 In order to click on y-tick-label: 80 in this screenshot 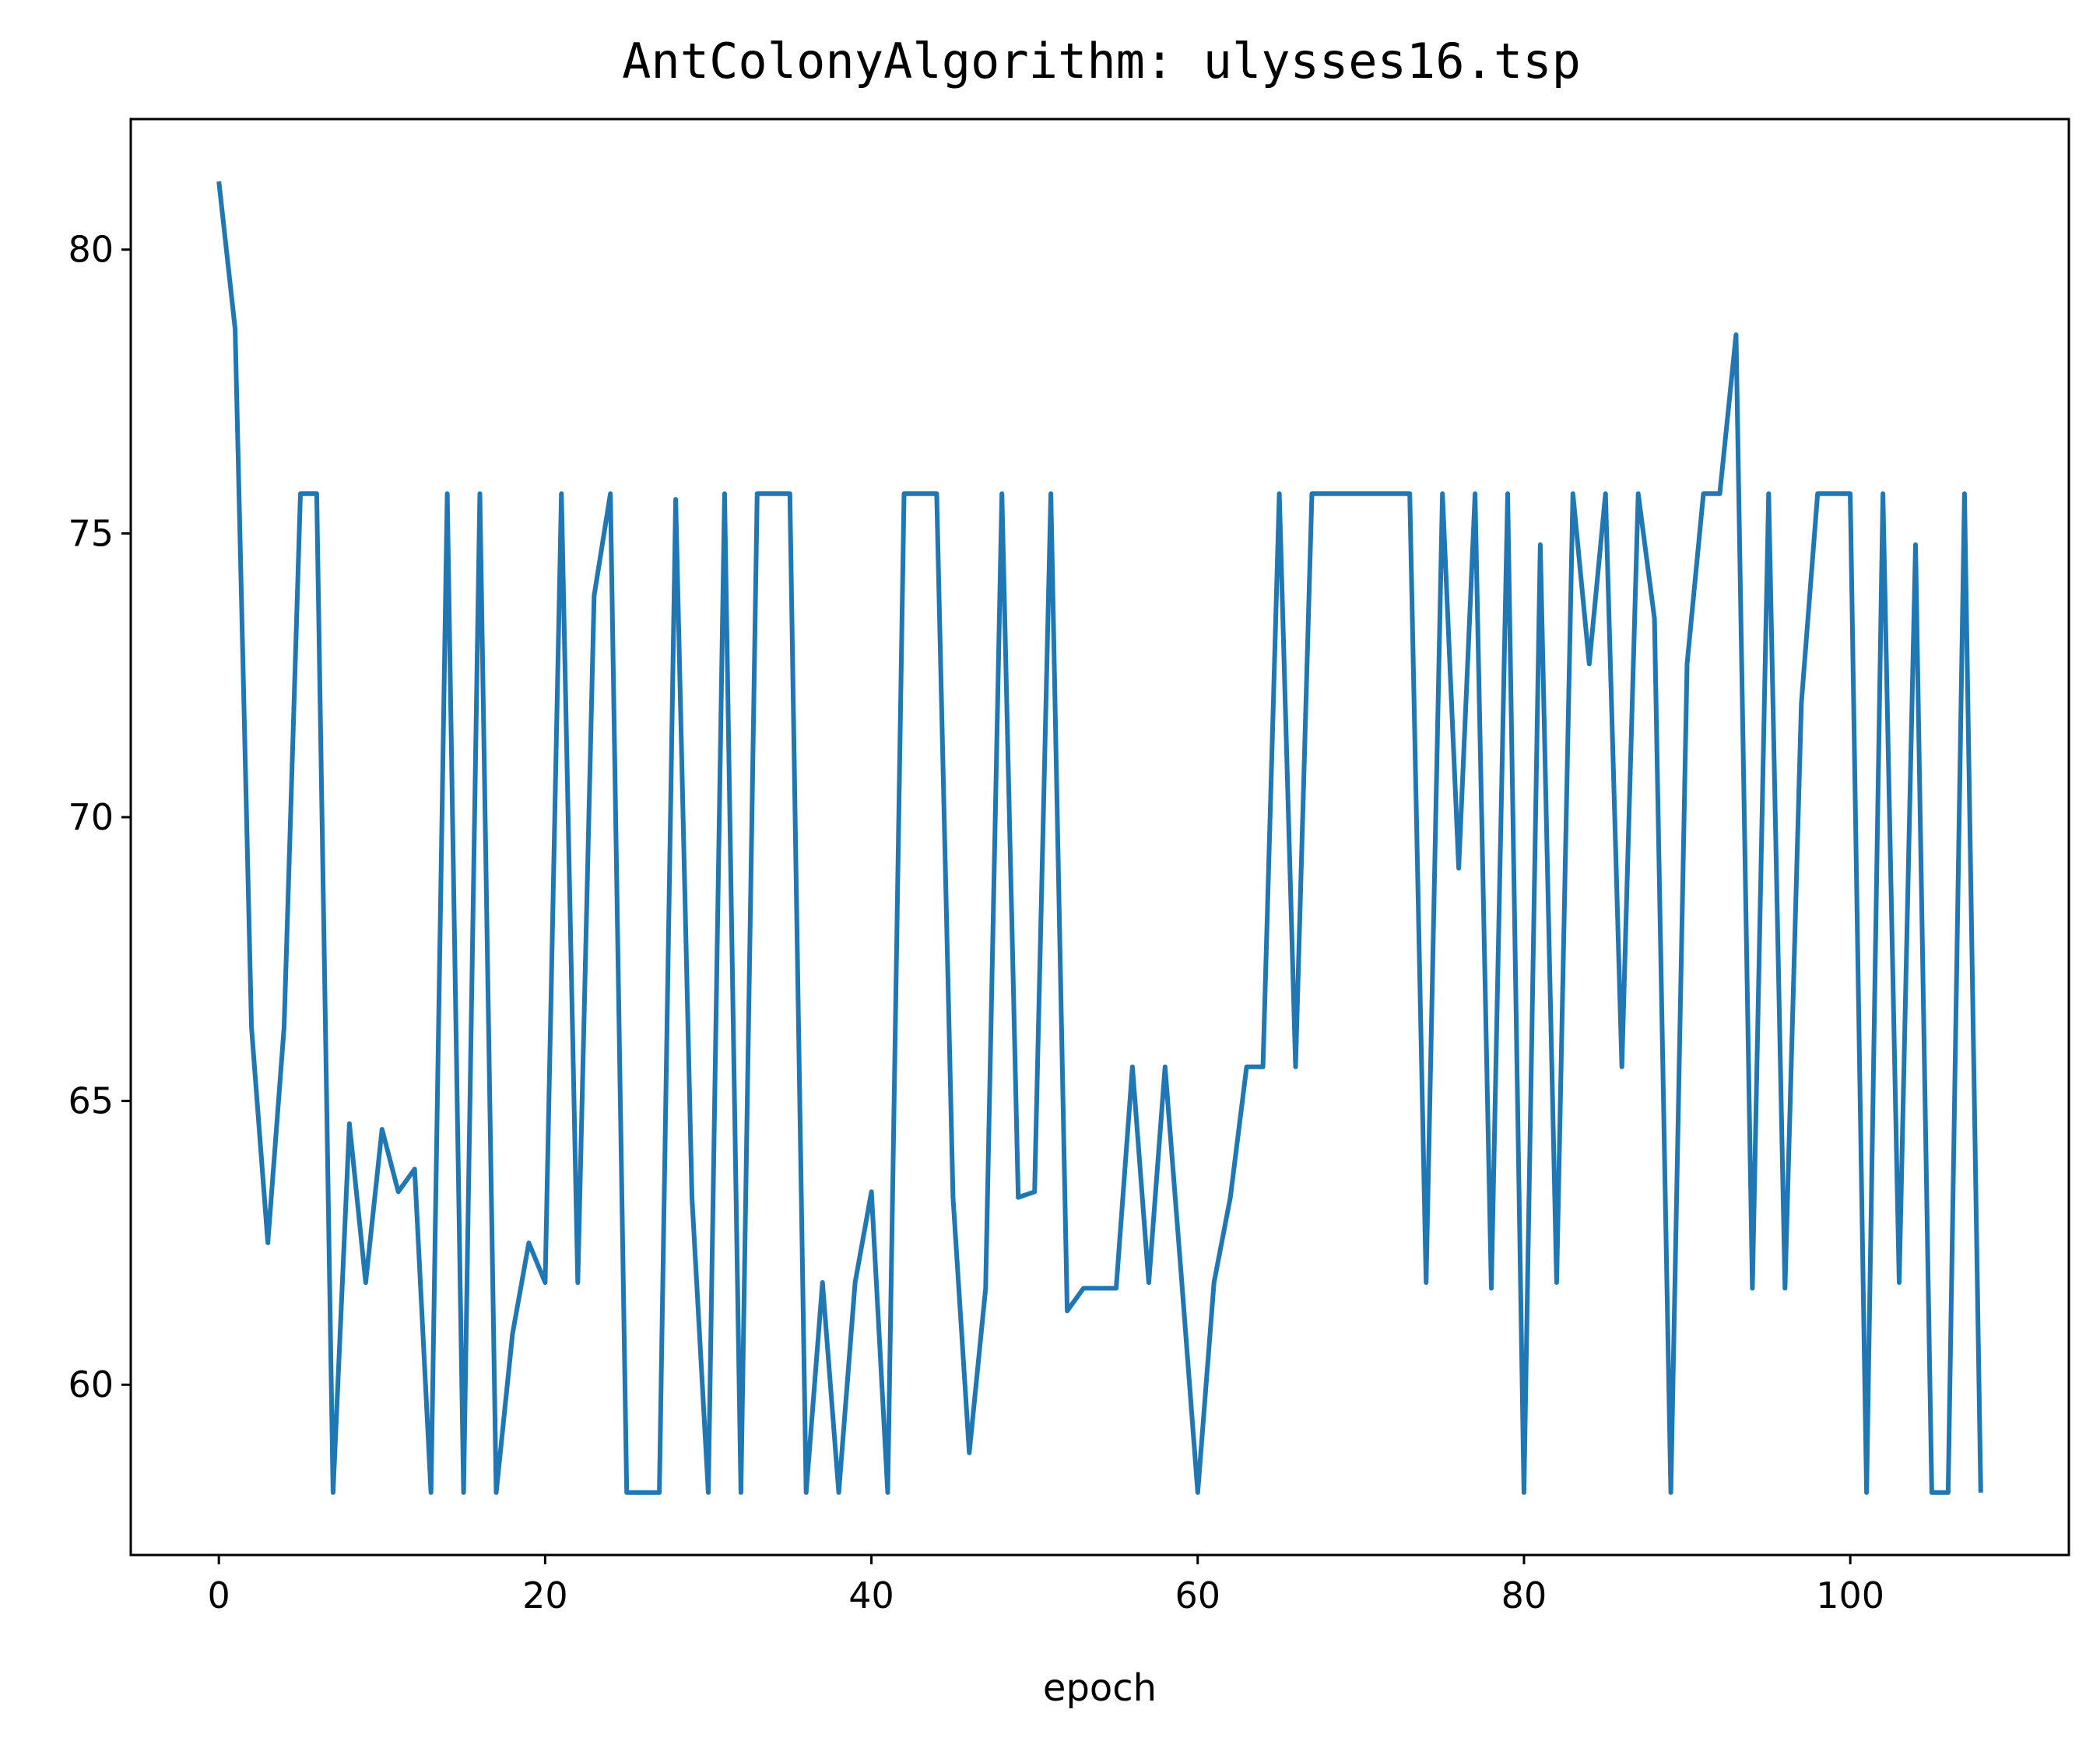, I will do `click(91, 250)`.